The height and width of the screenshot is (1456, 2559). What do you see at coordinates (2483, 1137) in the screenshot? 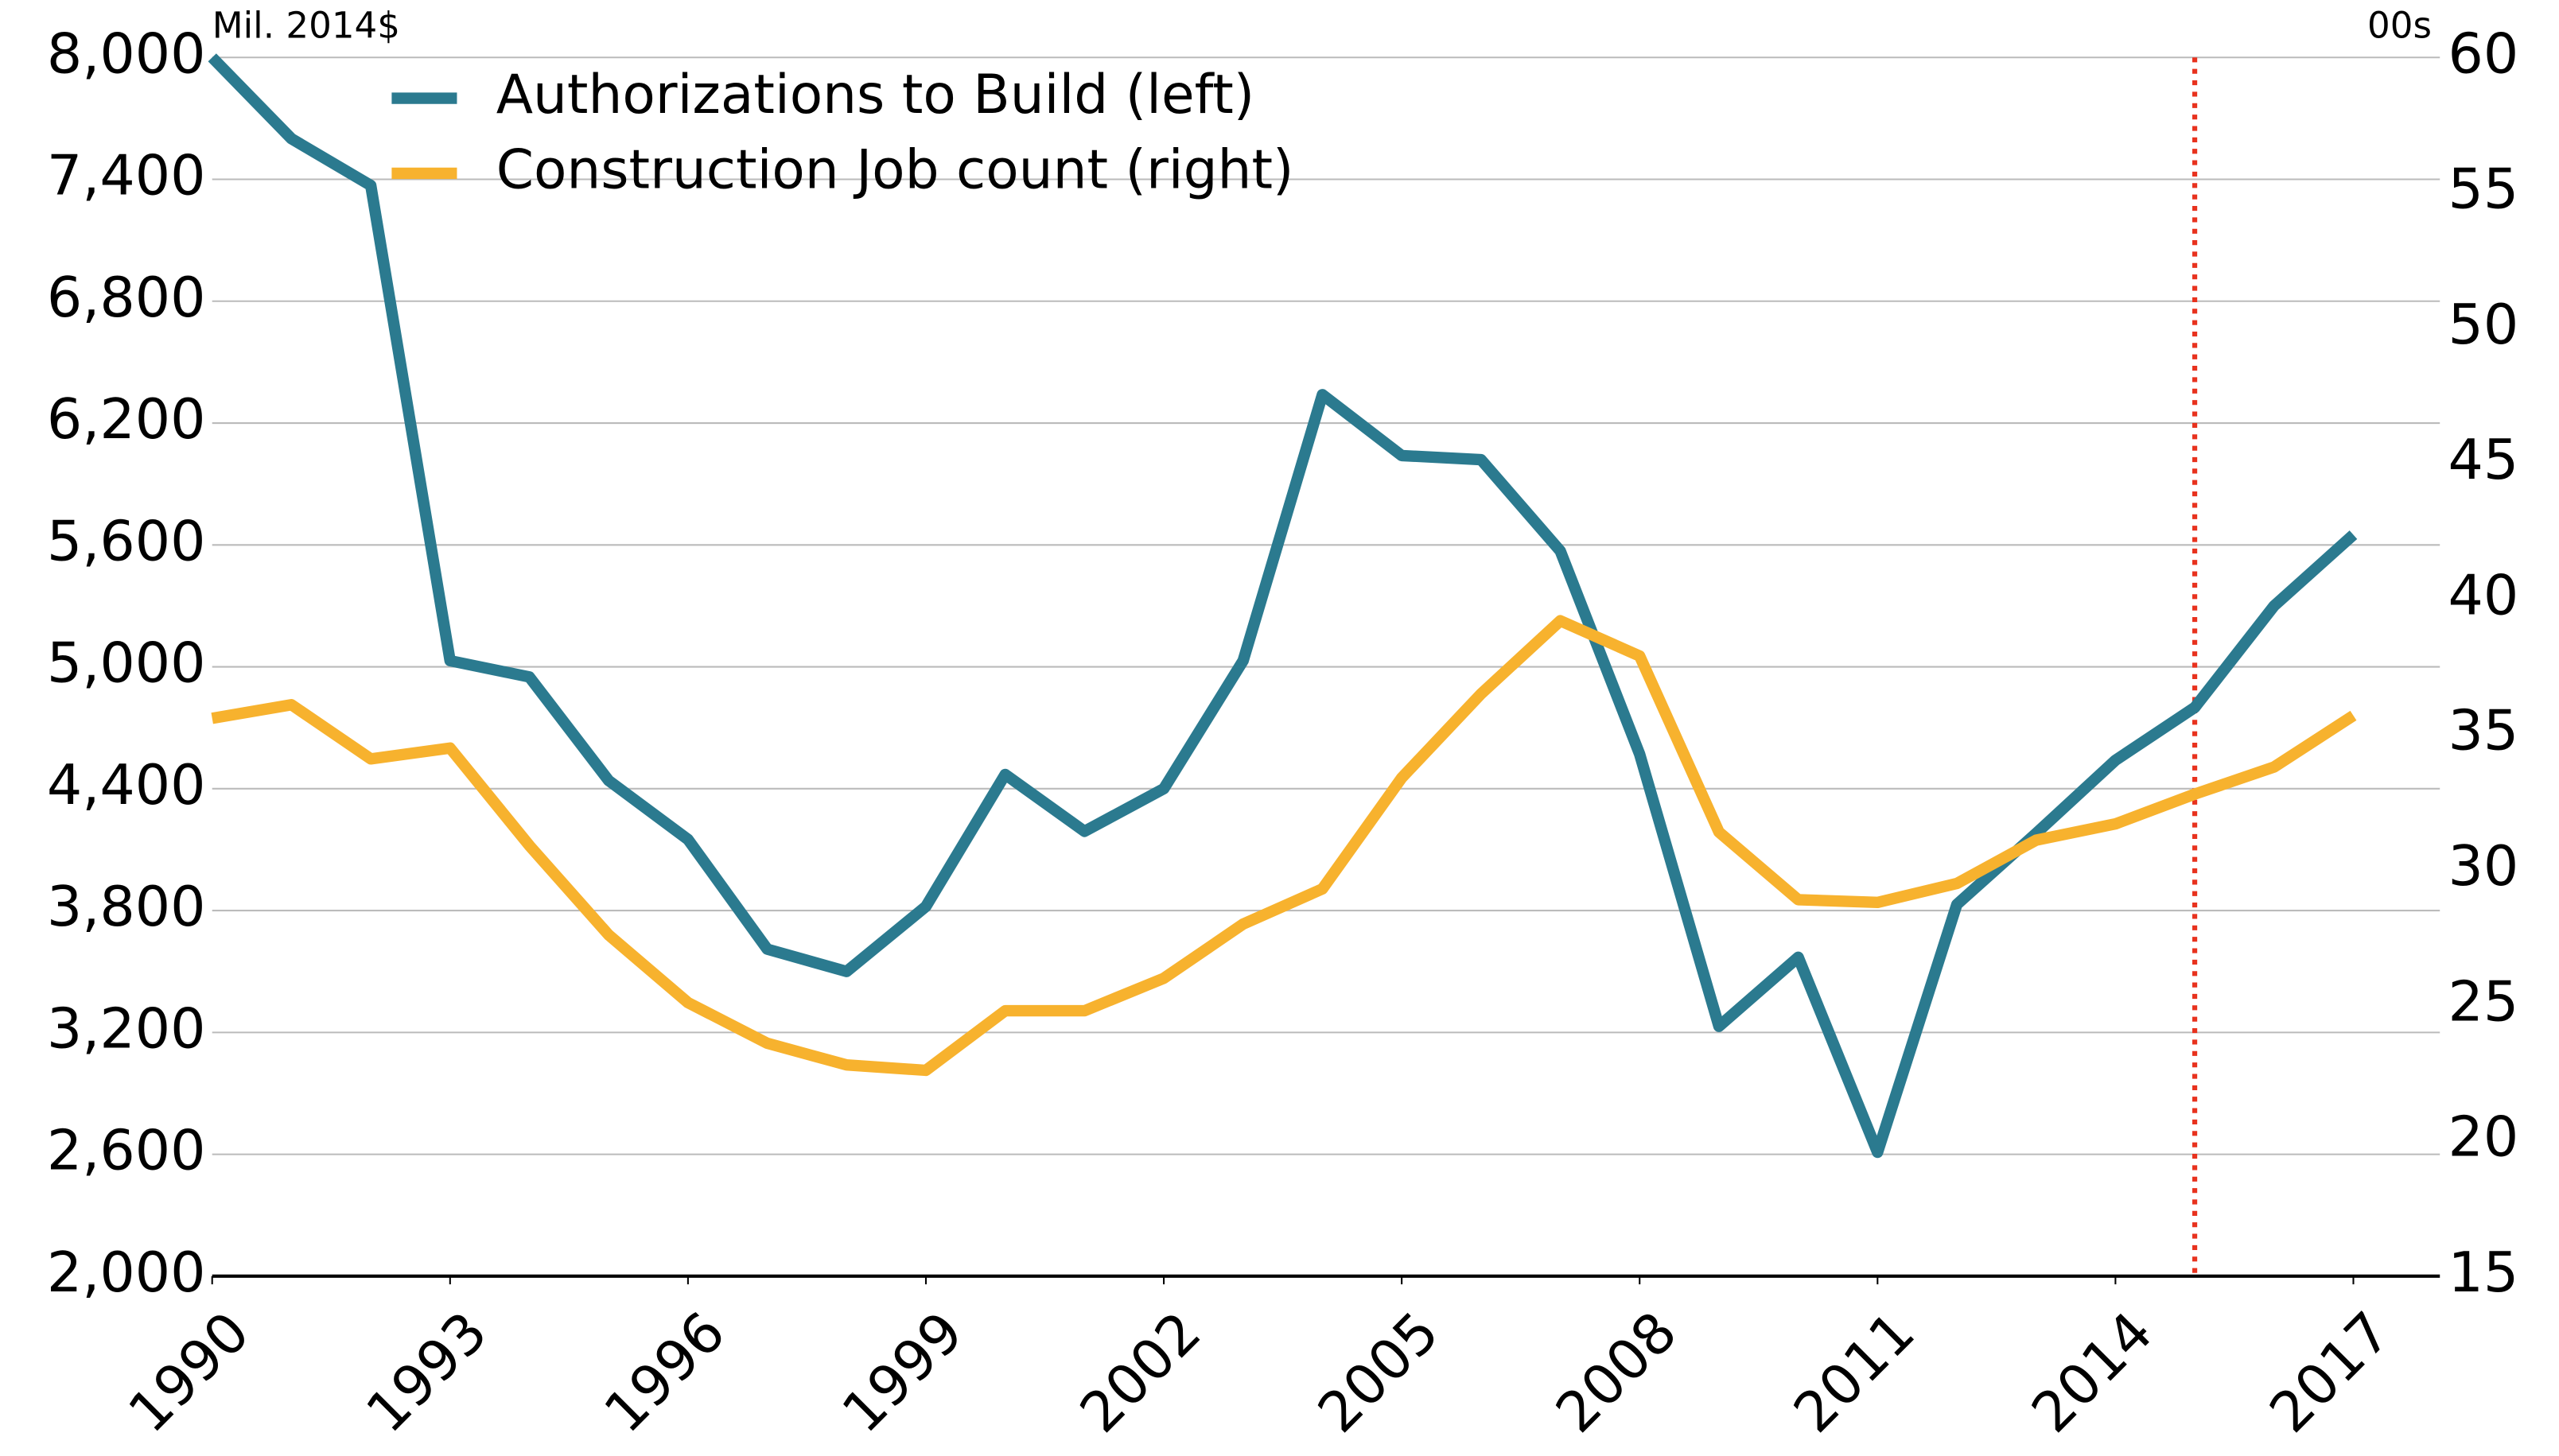
I see `y2-tick-label: 20` at bounding box center [2483, 1137].